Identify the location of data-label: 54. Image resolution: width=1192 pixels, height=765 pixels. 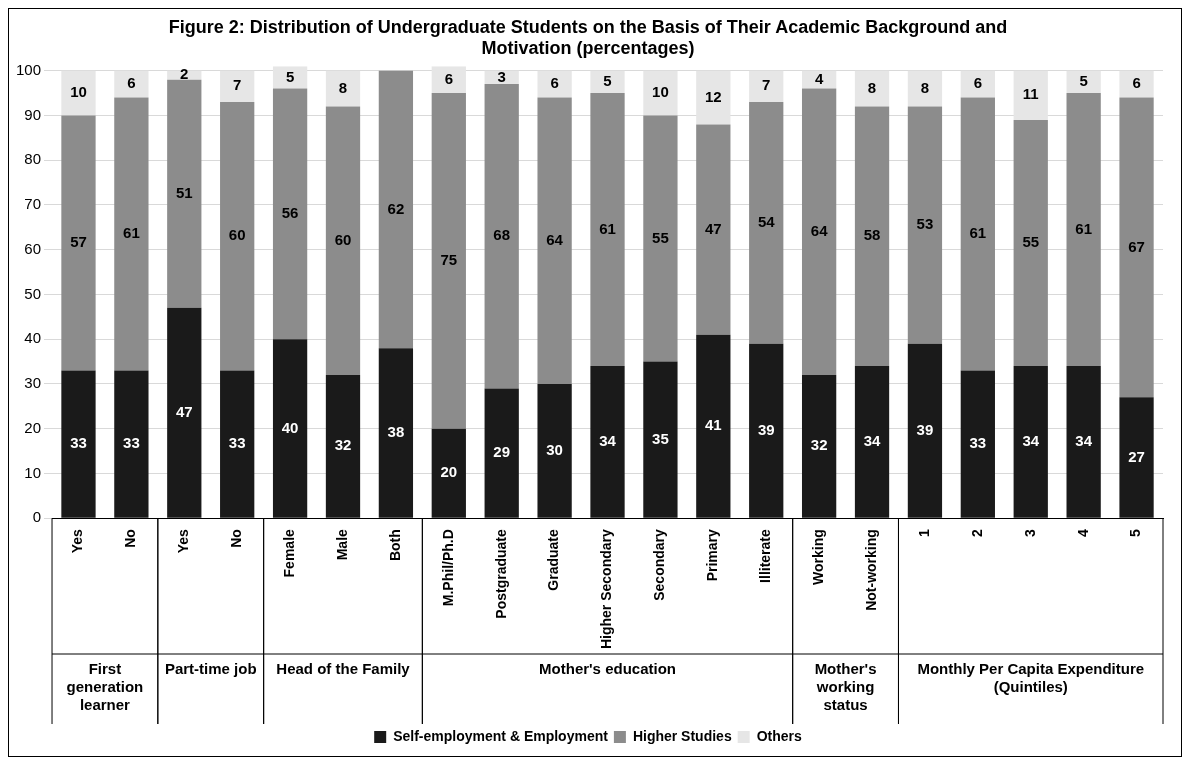
(766, 221).